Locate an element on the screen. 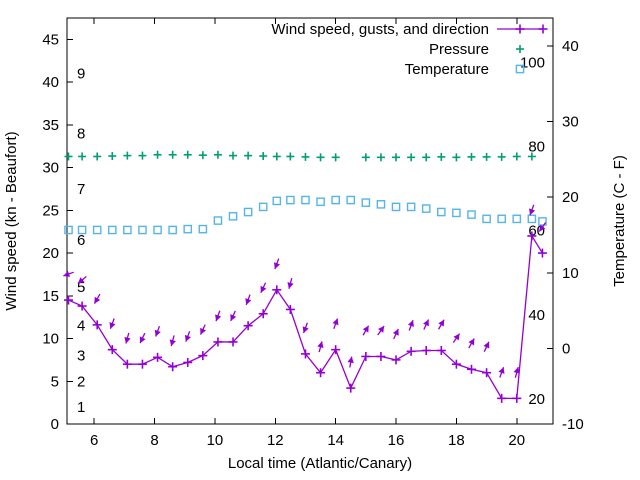 The width and height of the screenshot is (640, 480). y-tick-label: 35 is located at coordinates (50, 125).